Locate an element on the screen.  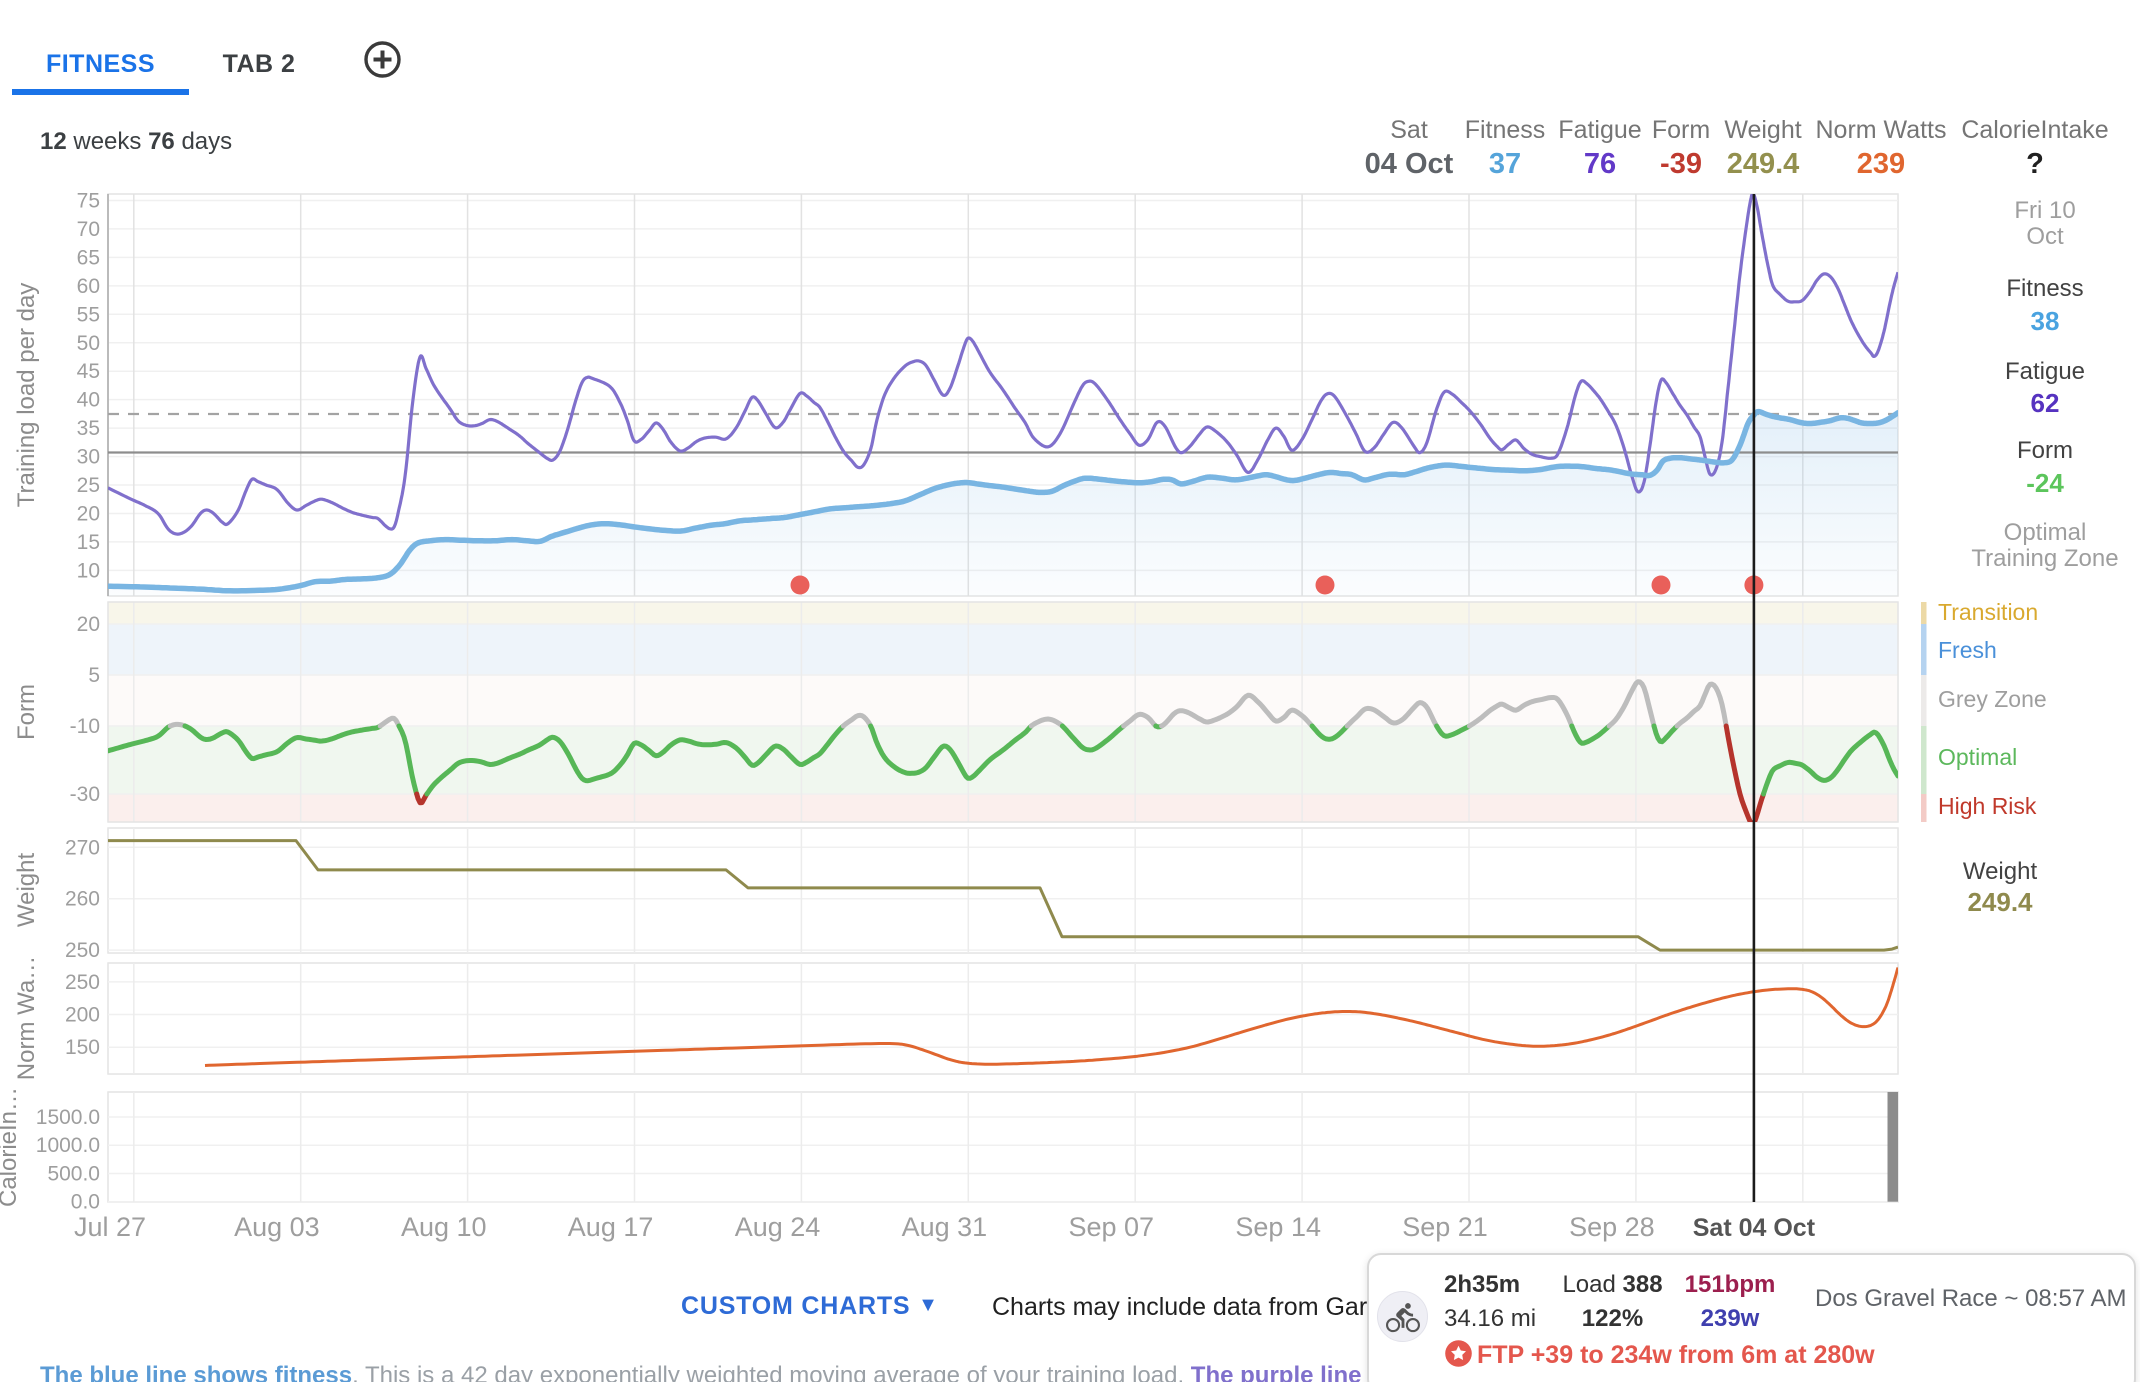
svg-text: Oct is located at coordinates (2045, 236).